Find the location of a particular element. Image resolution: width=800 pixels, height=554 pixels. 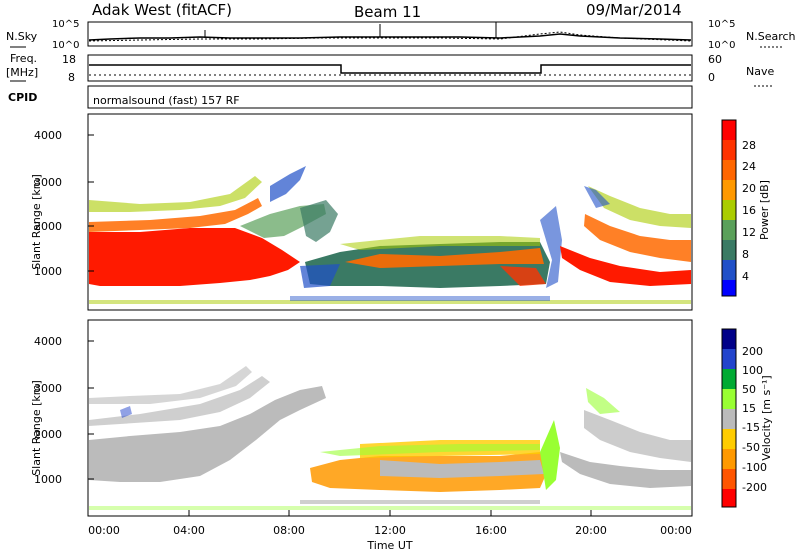

noise-panel: N.Sky 10^5 10^0 10^5 10^0 N.Search is located at coordinates (401, 35).